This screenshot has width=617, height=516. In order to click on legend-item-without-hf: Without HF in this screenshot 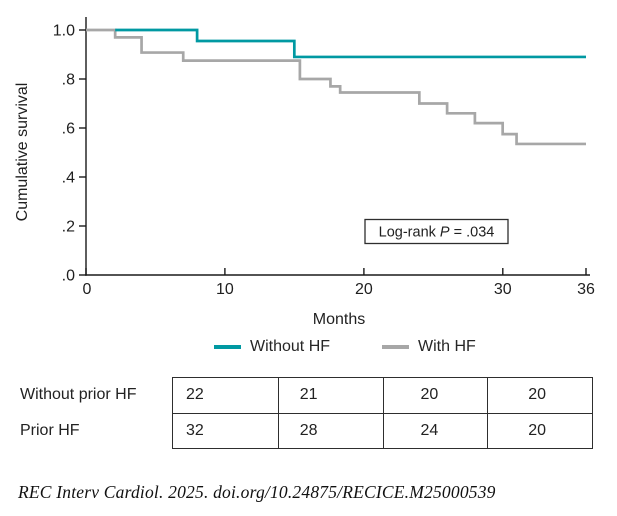, I will do `click(272, 347)`.